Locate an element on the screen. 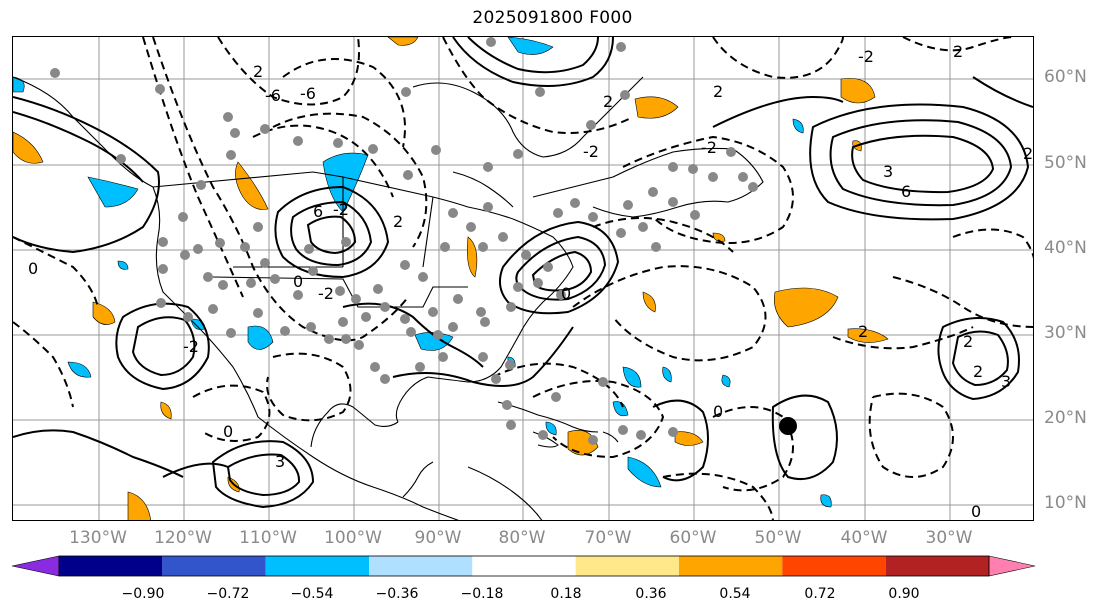 The width and height of the screenshot is (1105, 615). colorbar-extend-min is located at coordinates (35, 566).